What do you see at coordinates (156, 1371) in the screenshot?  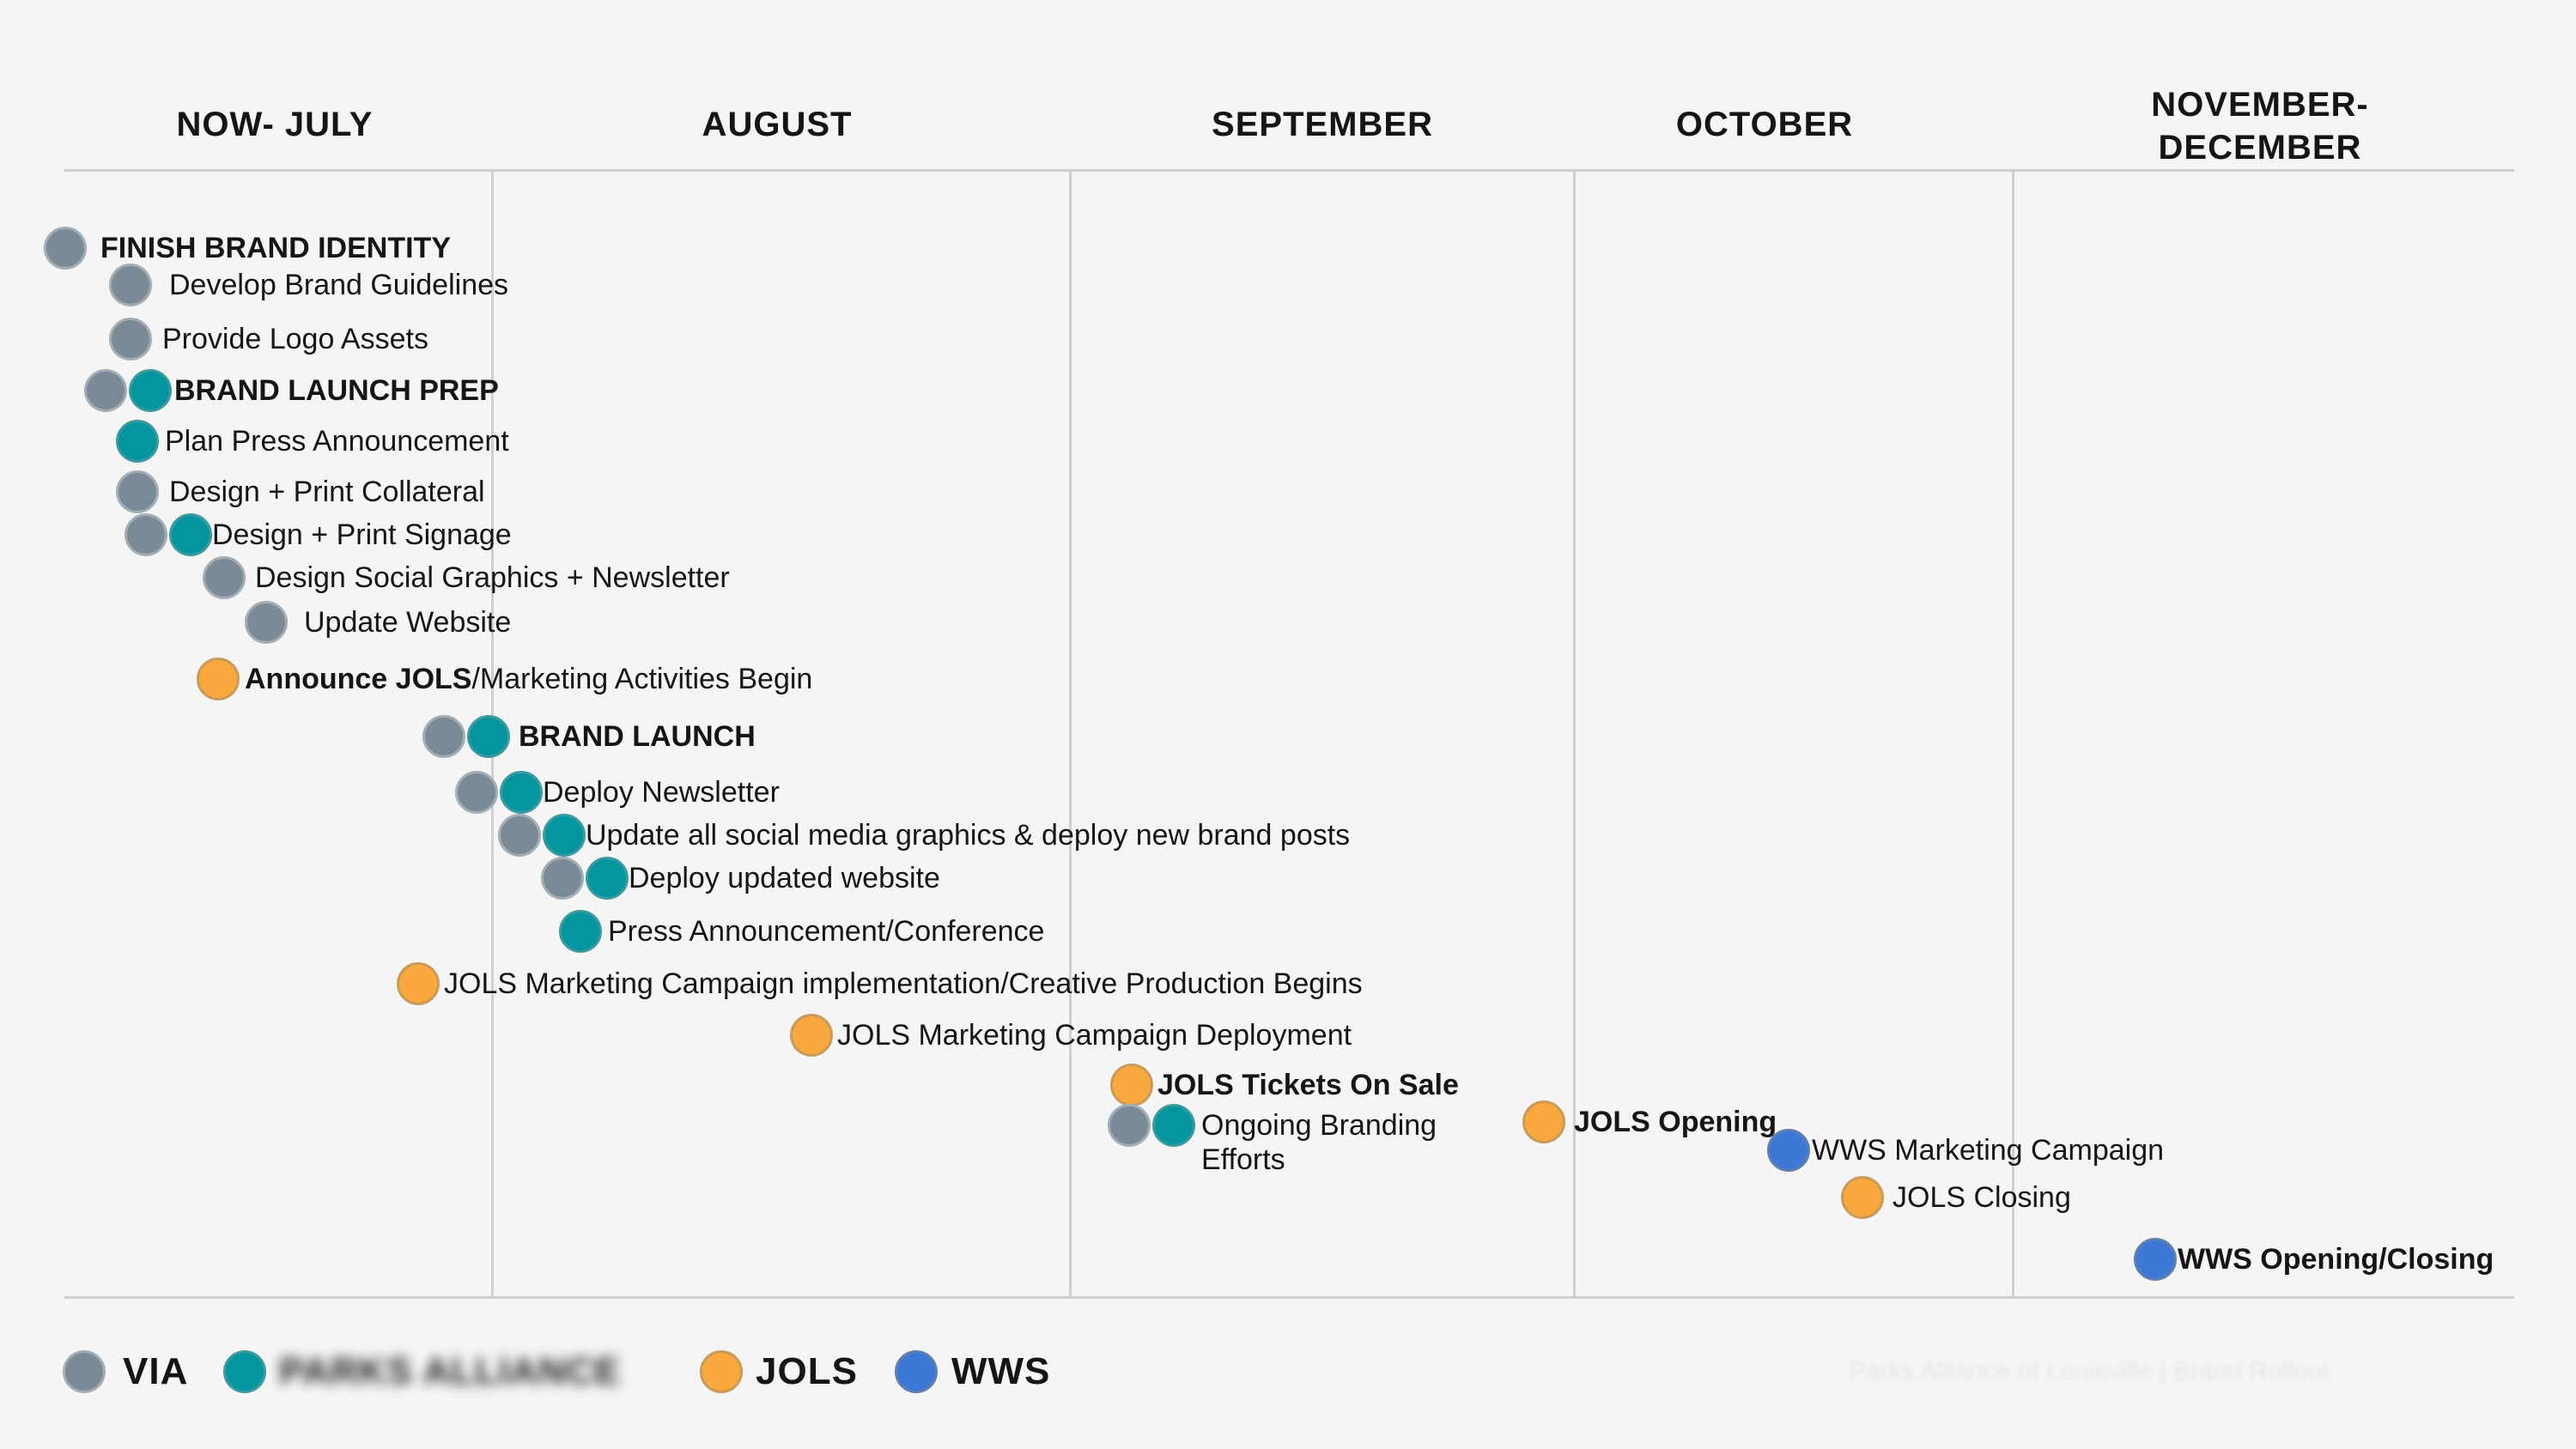 I see `legend-via-label: VIA` at bounding box center [156, 1371].